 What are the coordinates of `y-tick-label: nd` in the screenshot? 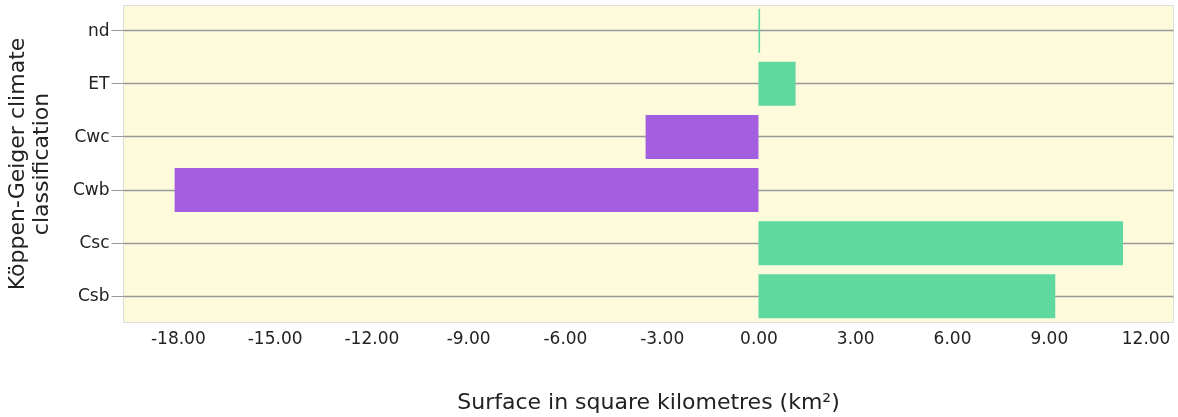 It's located at (98, 29).